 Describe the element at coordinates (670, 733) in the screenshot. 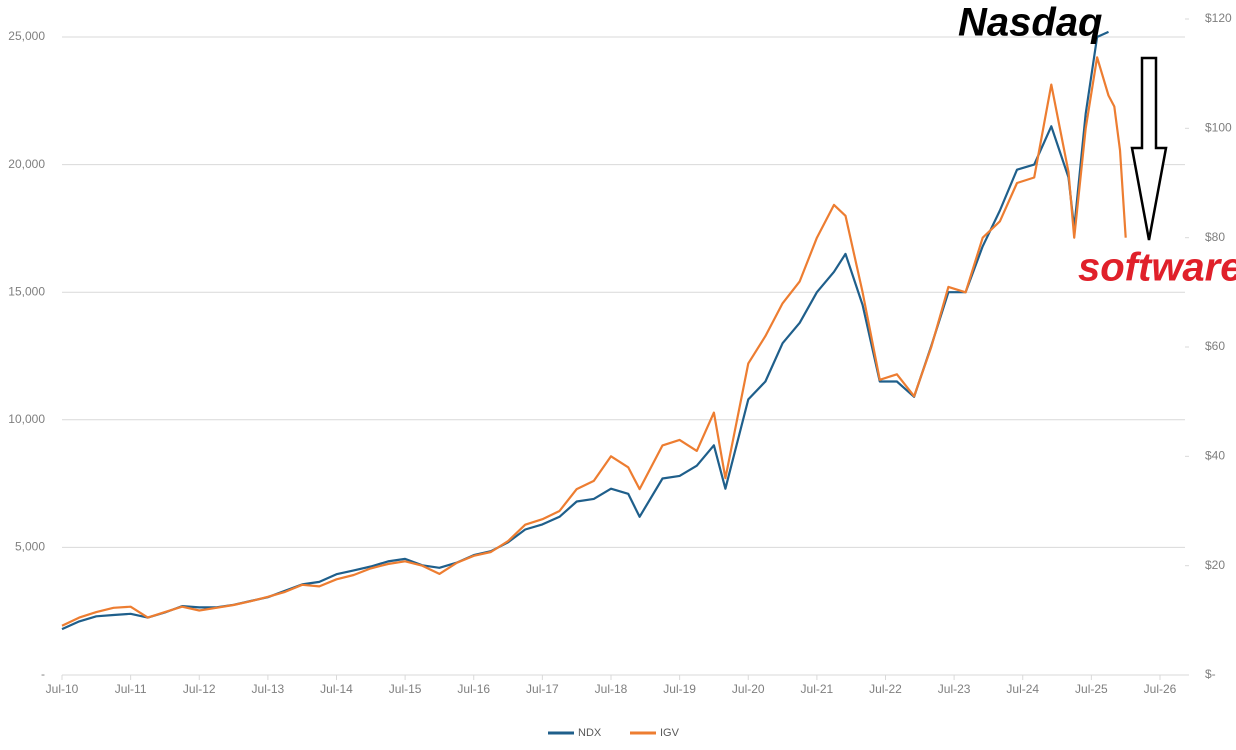

I see `legend-label: IGV` at that location.